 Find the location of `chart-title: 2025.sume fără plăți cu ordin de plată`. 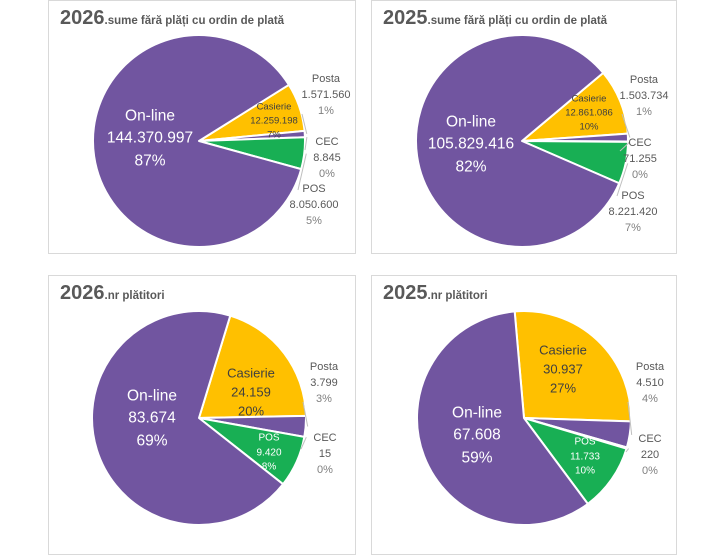

chart-title: 2025.sume fără plăți cu ordin de plată is located at coordinates (495, 18).